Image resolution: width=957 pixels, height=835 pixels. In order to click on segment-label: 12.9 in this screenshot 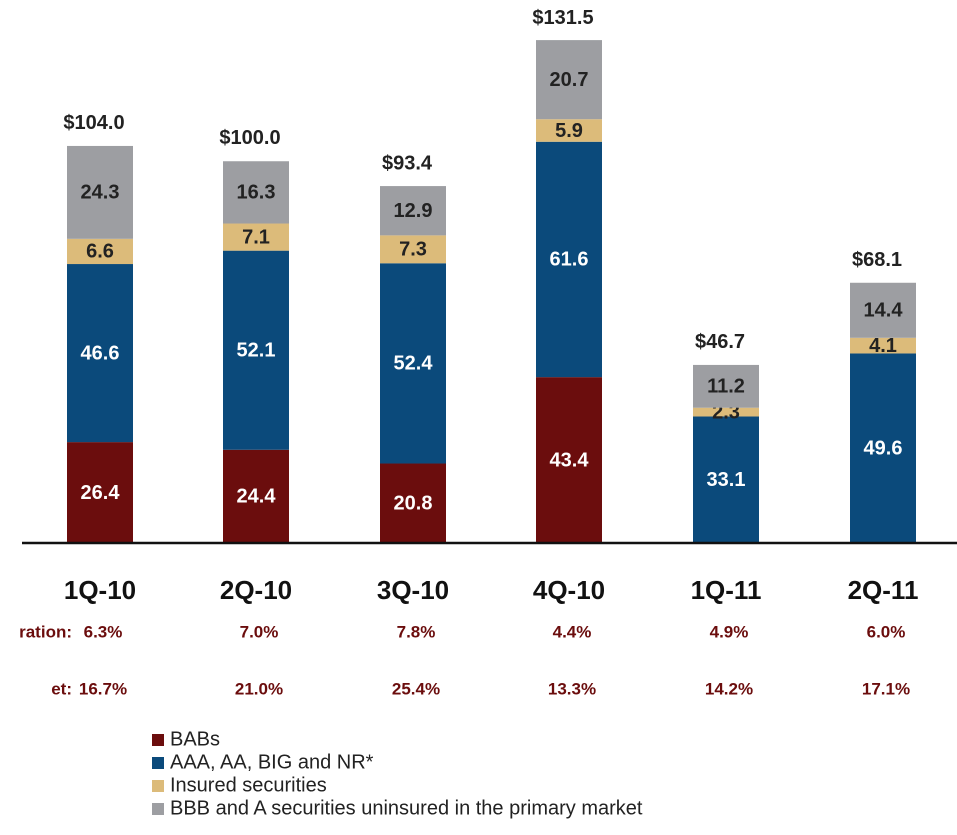, I will do `click(413, 211)`.